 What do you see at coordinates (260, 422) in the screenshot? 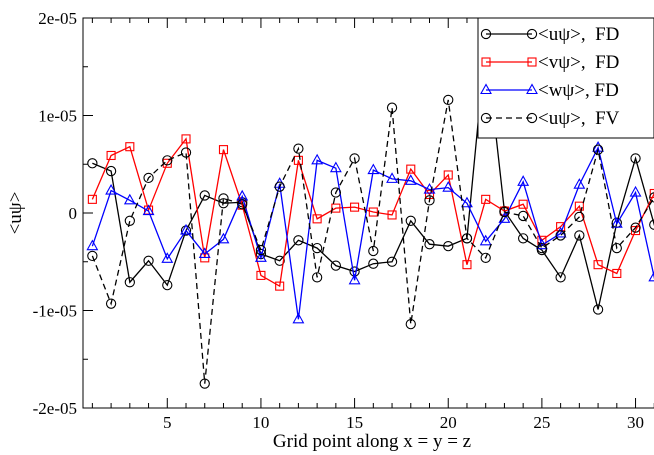
I see `x-tick-label: 10` at bounding box center [260, 422].